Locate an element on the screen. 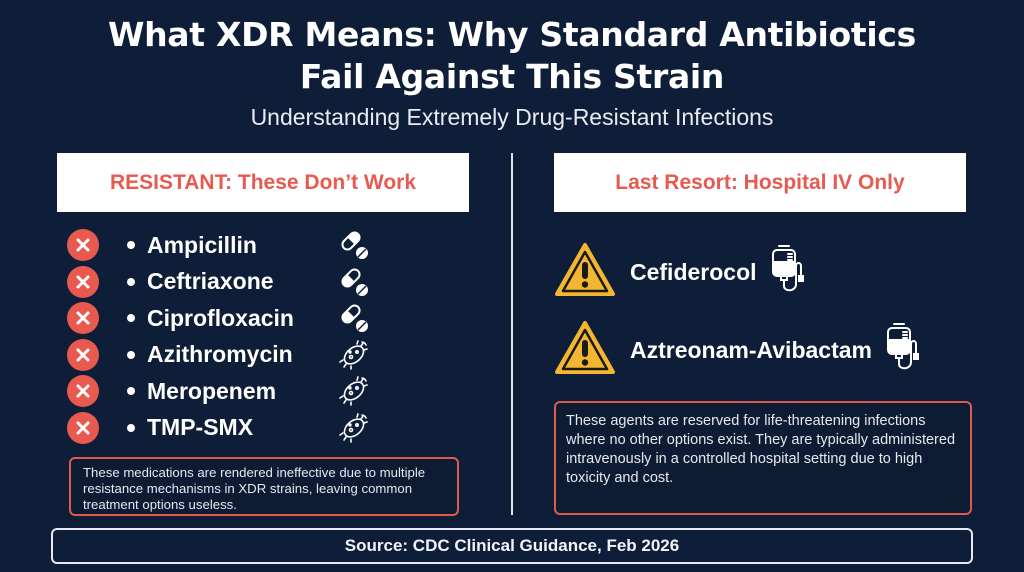 This screenshot has height=572, width=1024. resistant-header: RESISTANT: These Don’t Work is located at coordinates (263, 182).